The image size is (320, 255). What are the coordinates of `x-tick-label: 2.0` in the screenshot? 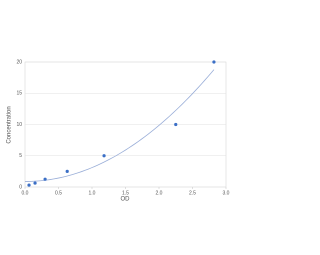 It's located at (159, 193).